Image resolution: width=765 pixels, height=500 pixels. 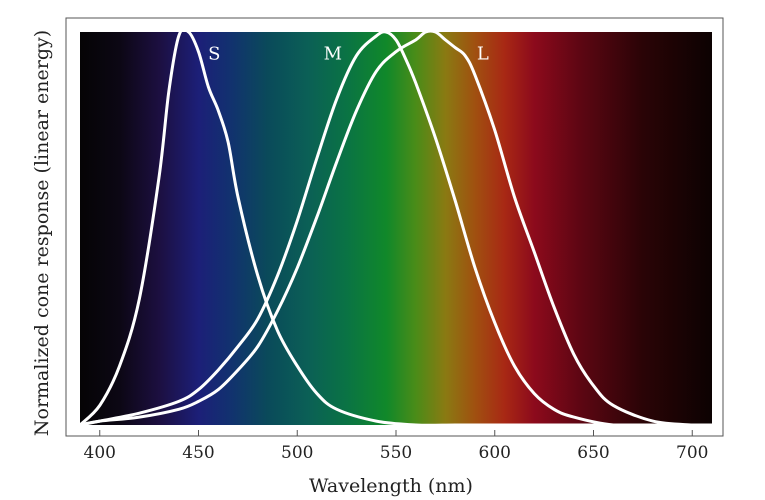 I want to click on curve-label-m: M, so click(x=333, y=54).